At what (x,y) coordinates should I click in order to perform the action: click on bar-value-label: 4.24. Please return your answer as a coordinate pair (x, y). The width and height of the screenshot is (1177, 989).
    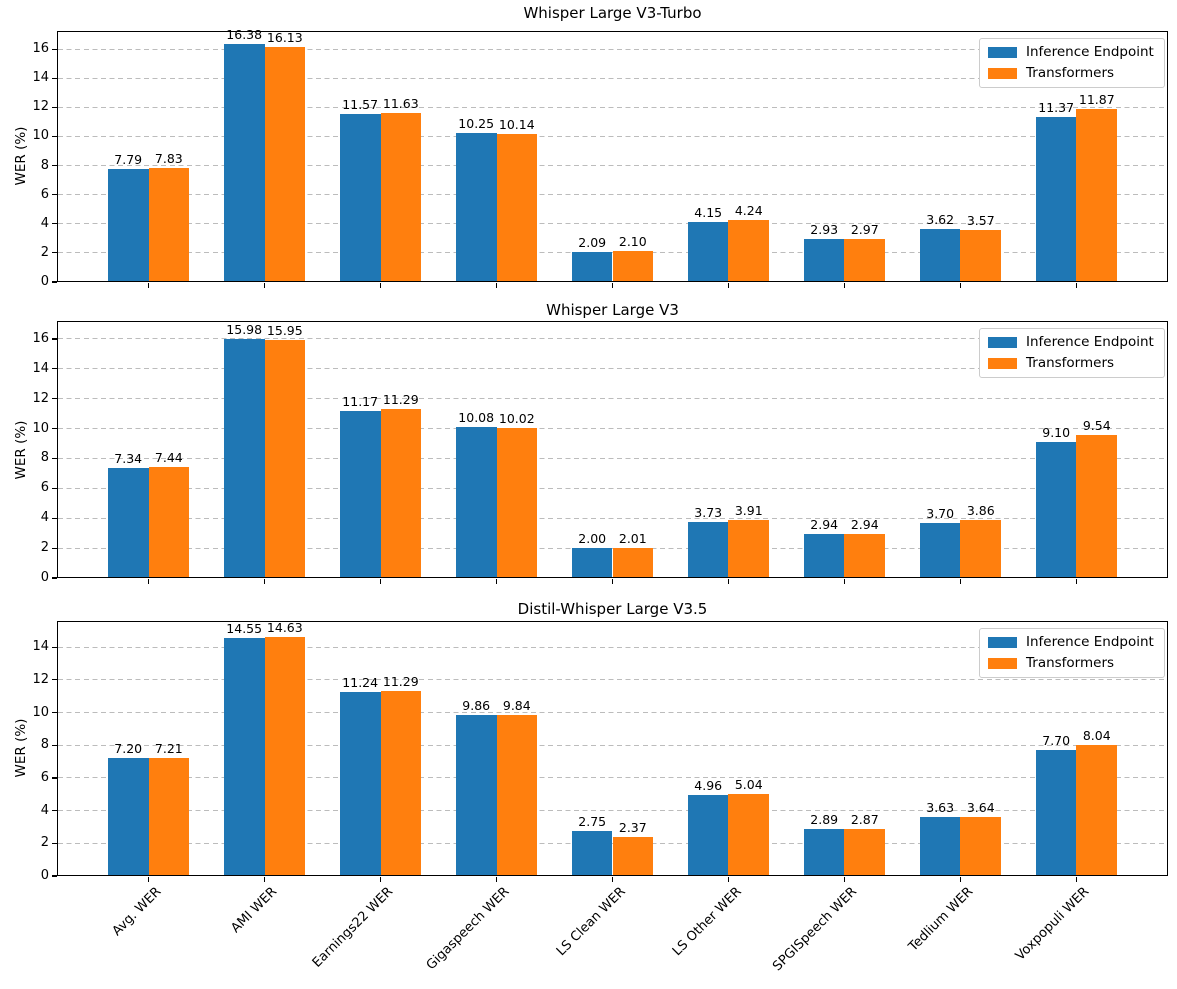
    Looking at the image, I should click on (748, 211).